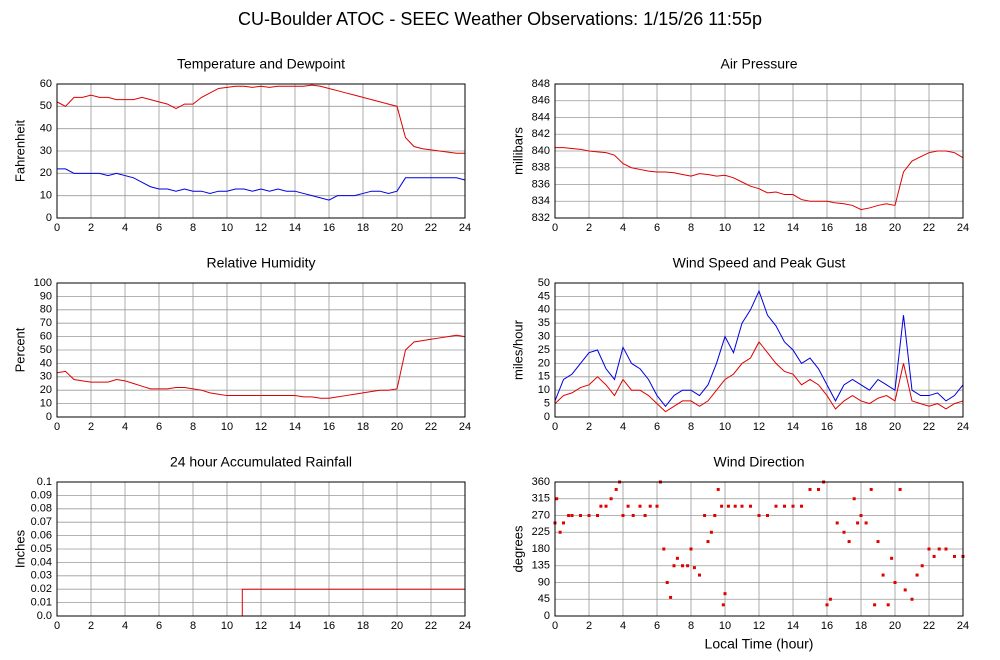  I want to click on y-axis-label: Inches, so click(19, 548).